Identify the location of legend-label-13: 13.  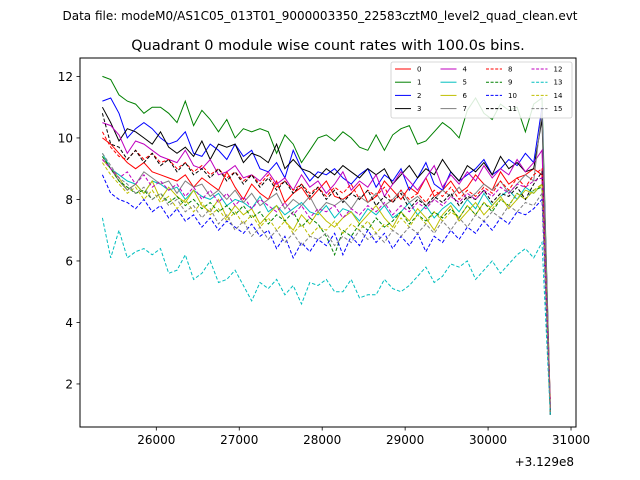
(558, 83).